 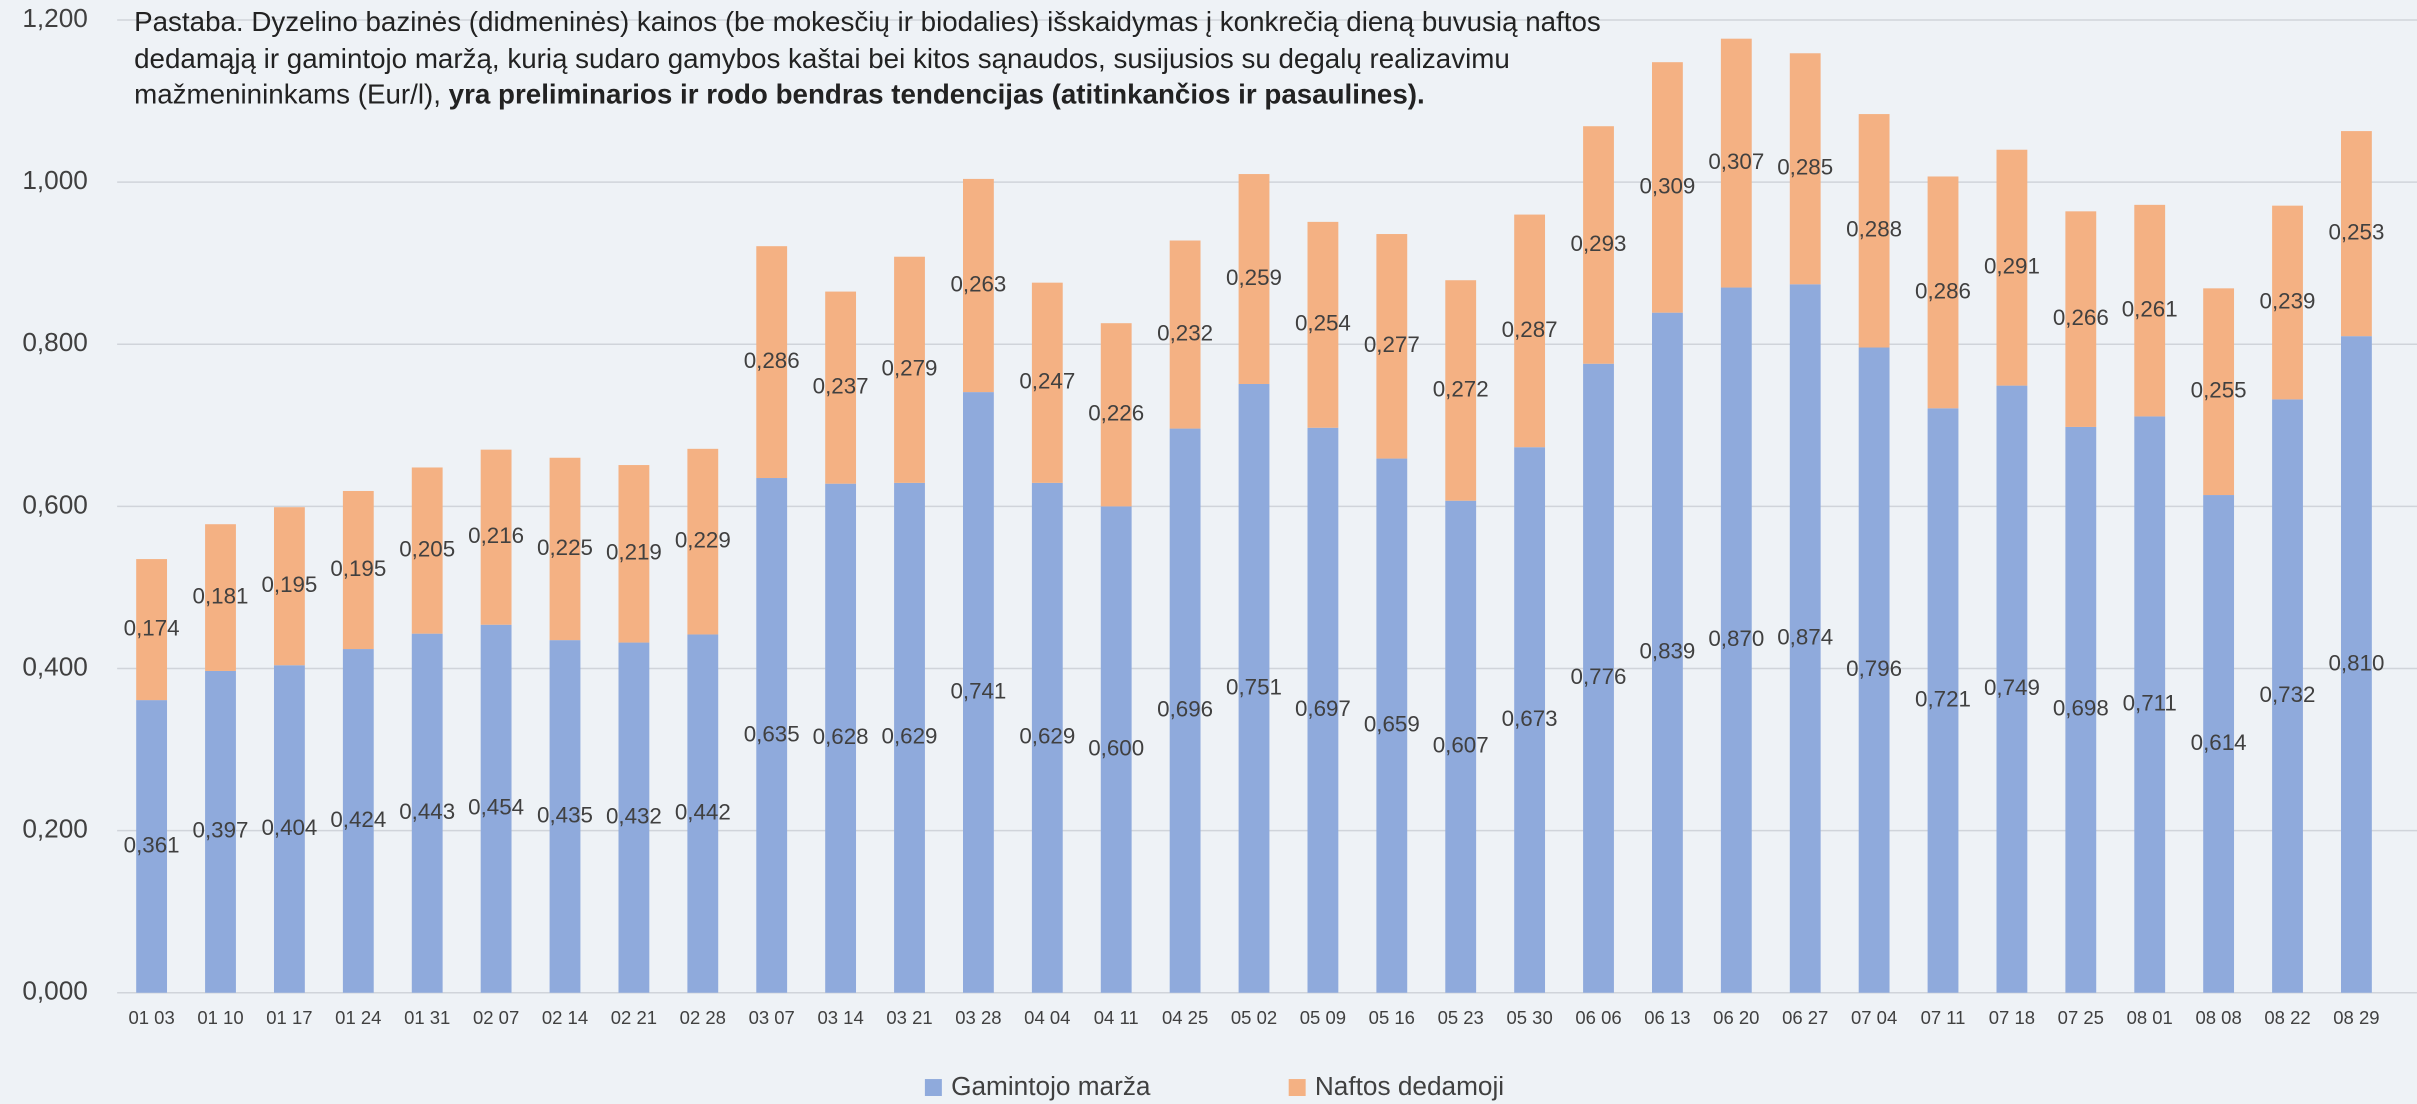 I want to click on data-label: 0,259, so click(x=1254, y=277).